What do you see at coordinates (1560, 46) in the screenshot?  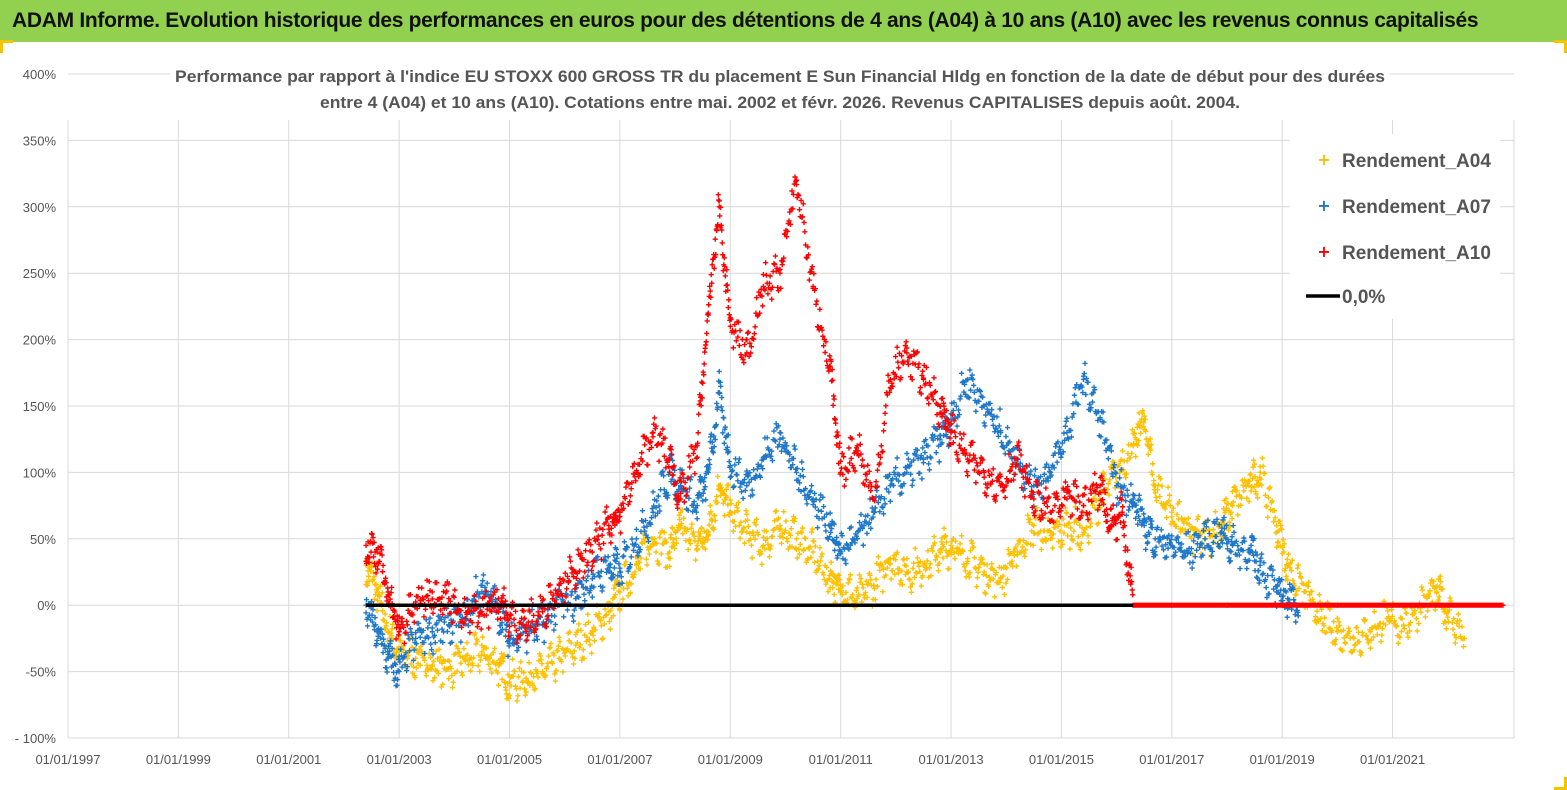 I see `frame-corner-tr` at bounding box center [1560, 46].